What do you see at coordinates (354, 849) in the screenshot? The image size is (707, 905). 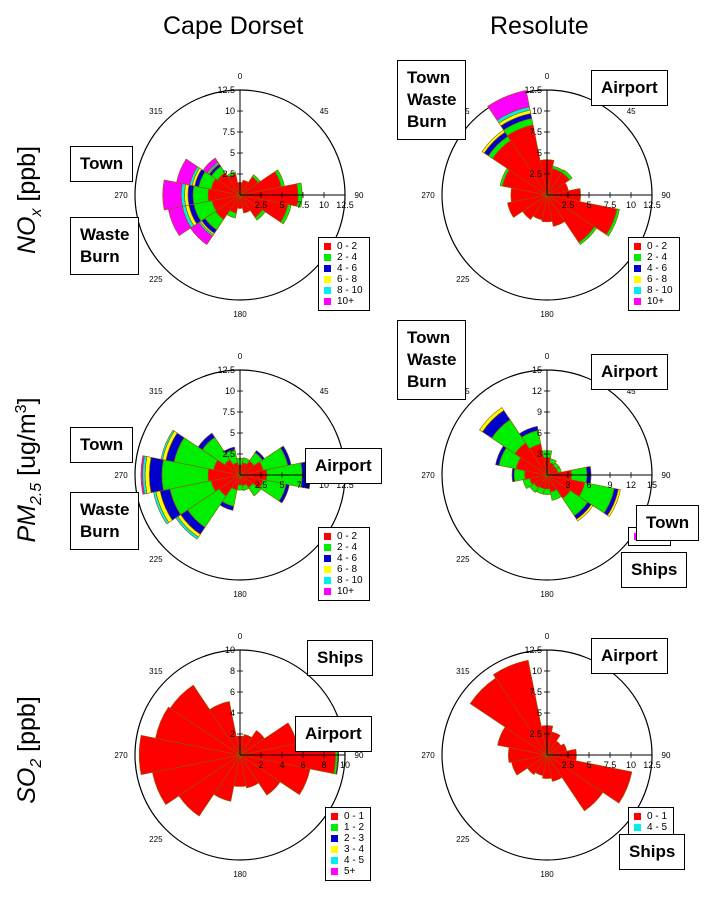 I see `legend-label: 3 - 4` at bounding box center [354, 849].